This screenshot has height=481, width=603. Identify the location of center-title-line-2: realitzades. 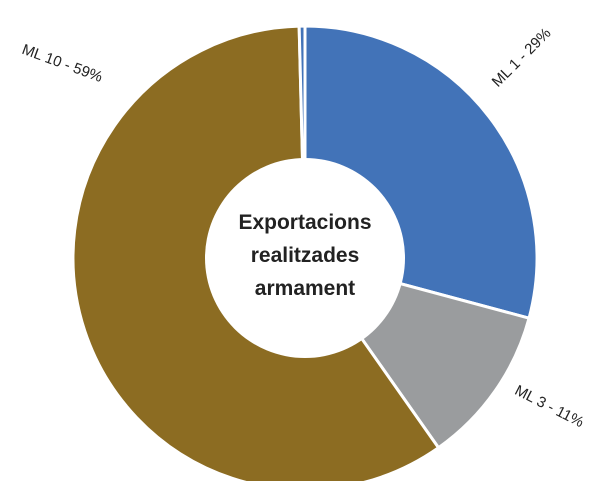
(305, 255).